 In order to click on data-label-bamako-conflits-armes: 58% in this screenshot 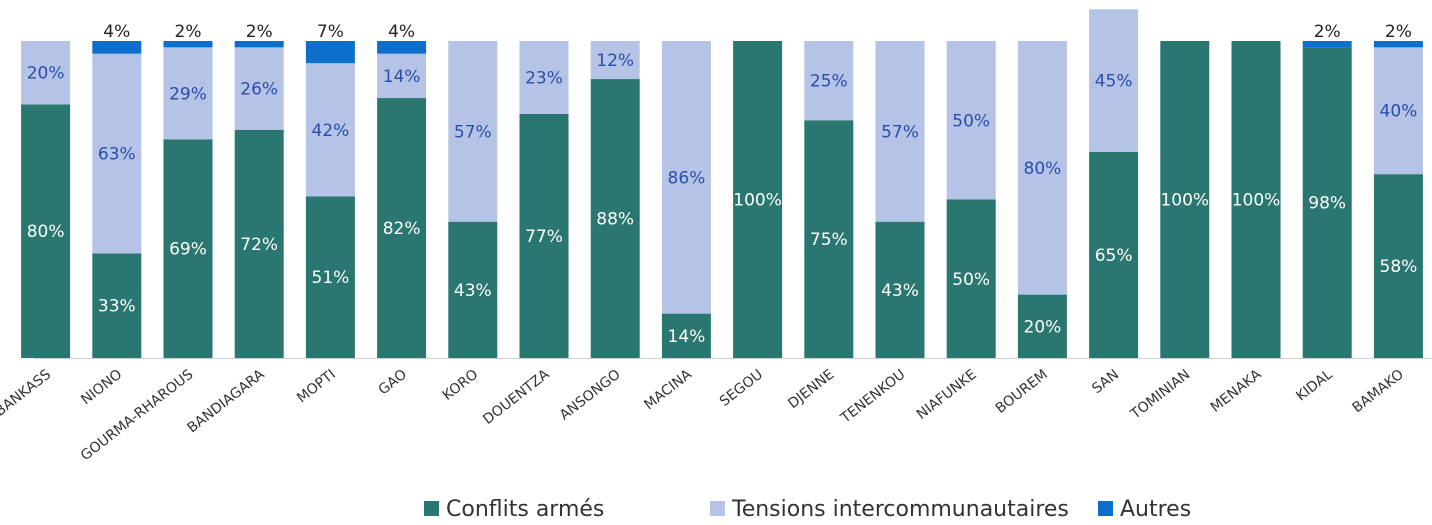, I will do `click(1399, 267)`.